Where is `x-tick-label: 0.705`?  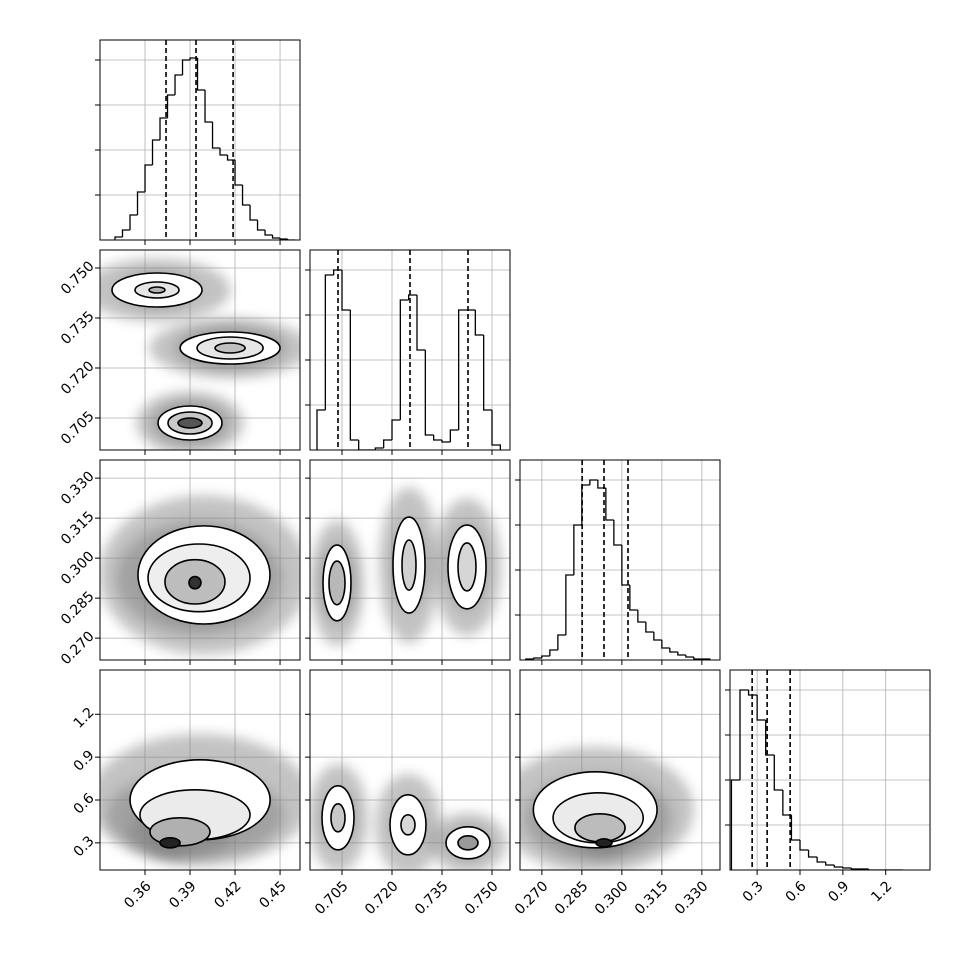
x-tick-label: 0.705 is located at coordinates (332, 898).